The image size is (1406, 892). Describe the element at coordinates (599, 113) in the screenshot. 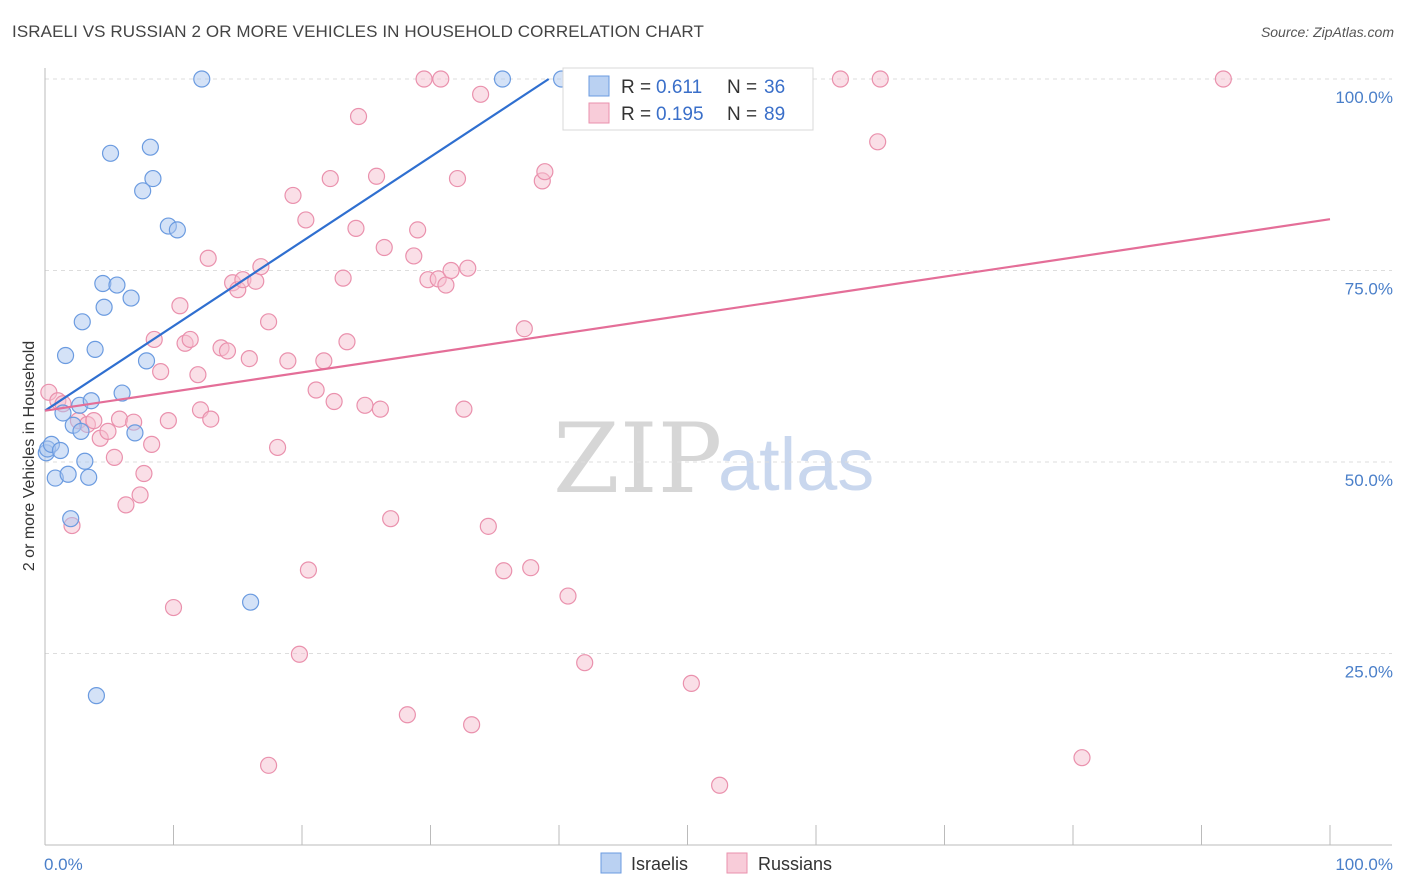

I see `legend-swatch-russians` at that location.